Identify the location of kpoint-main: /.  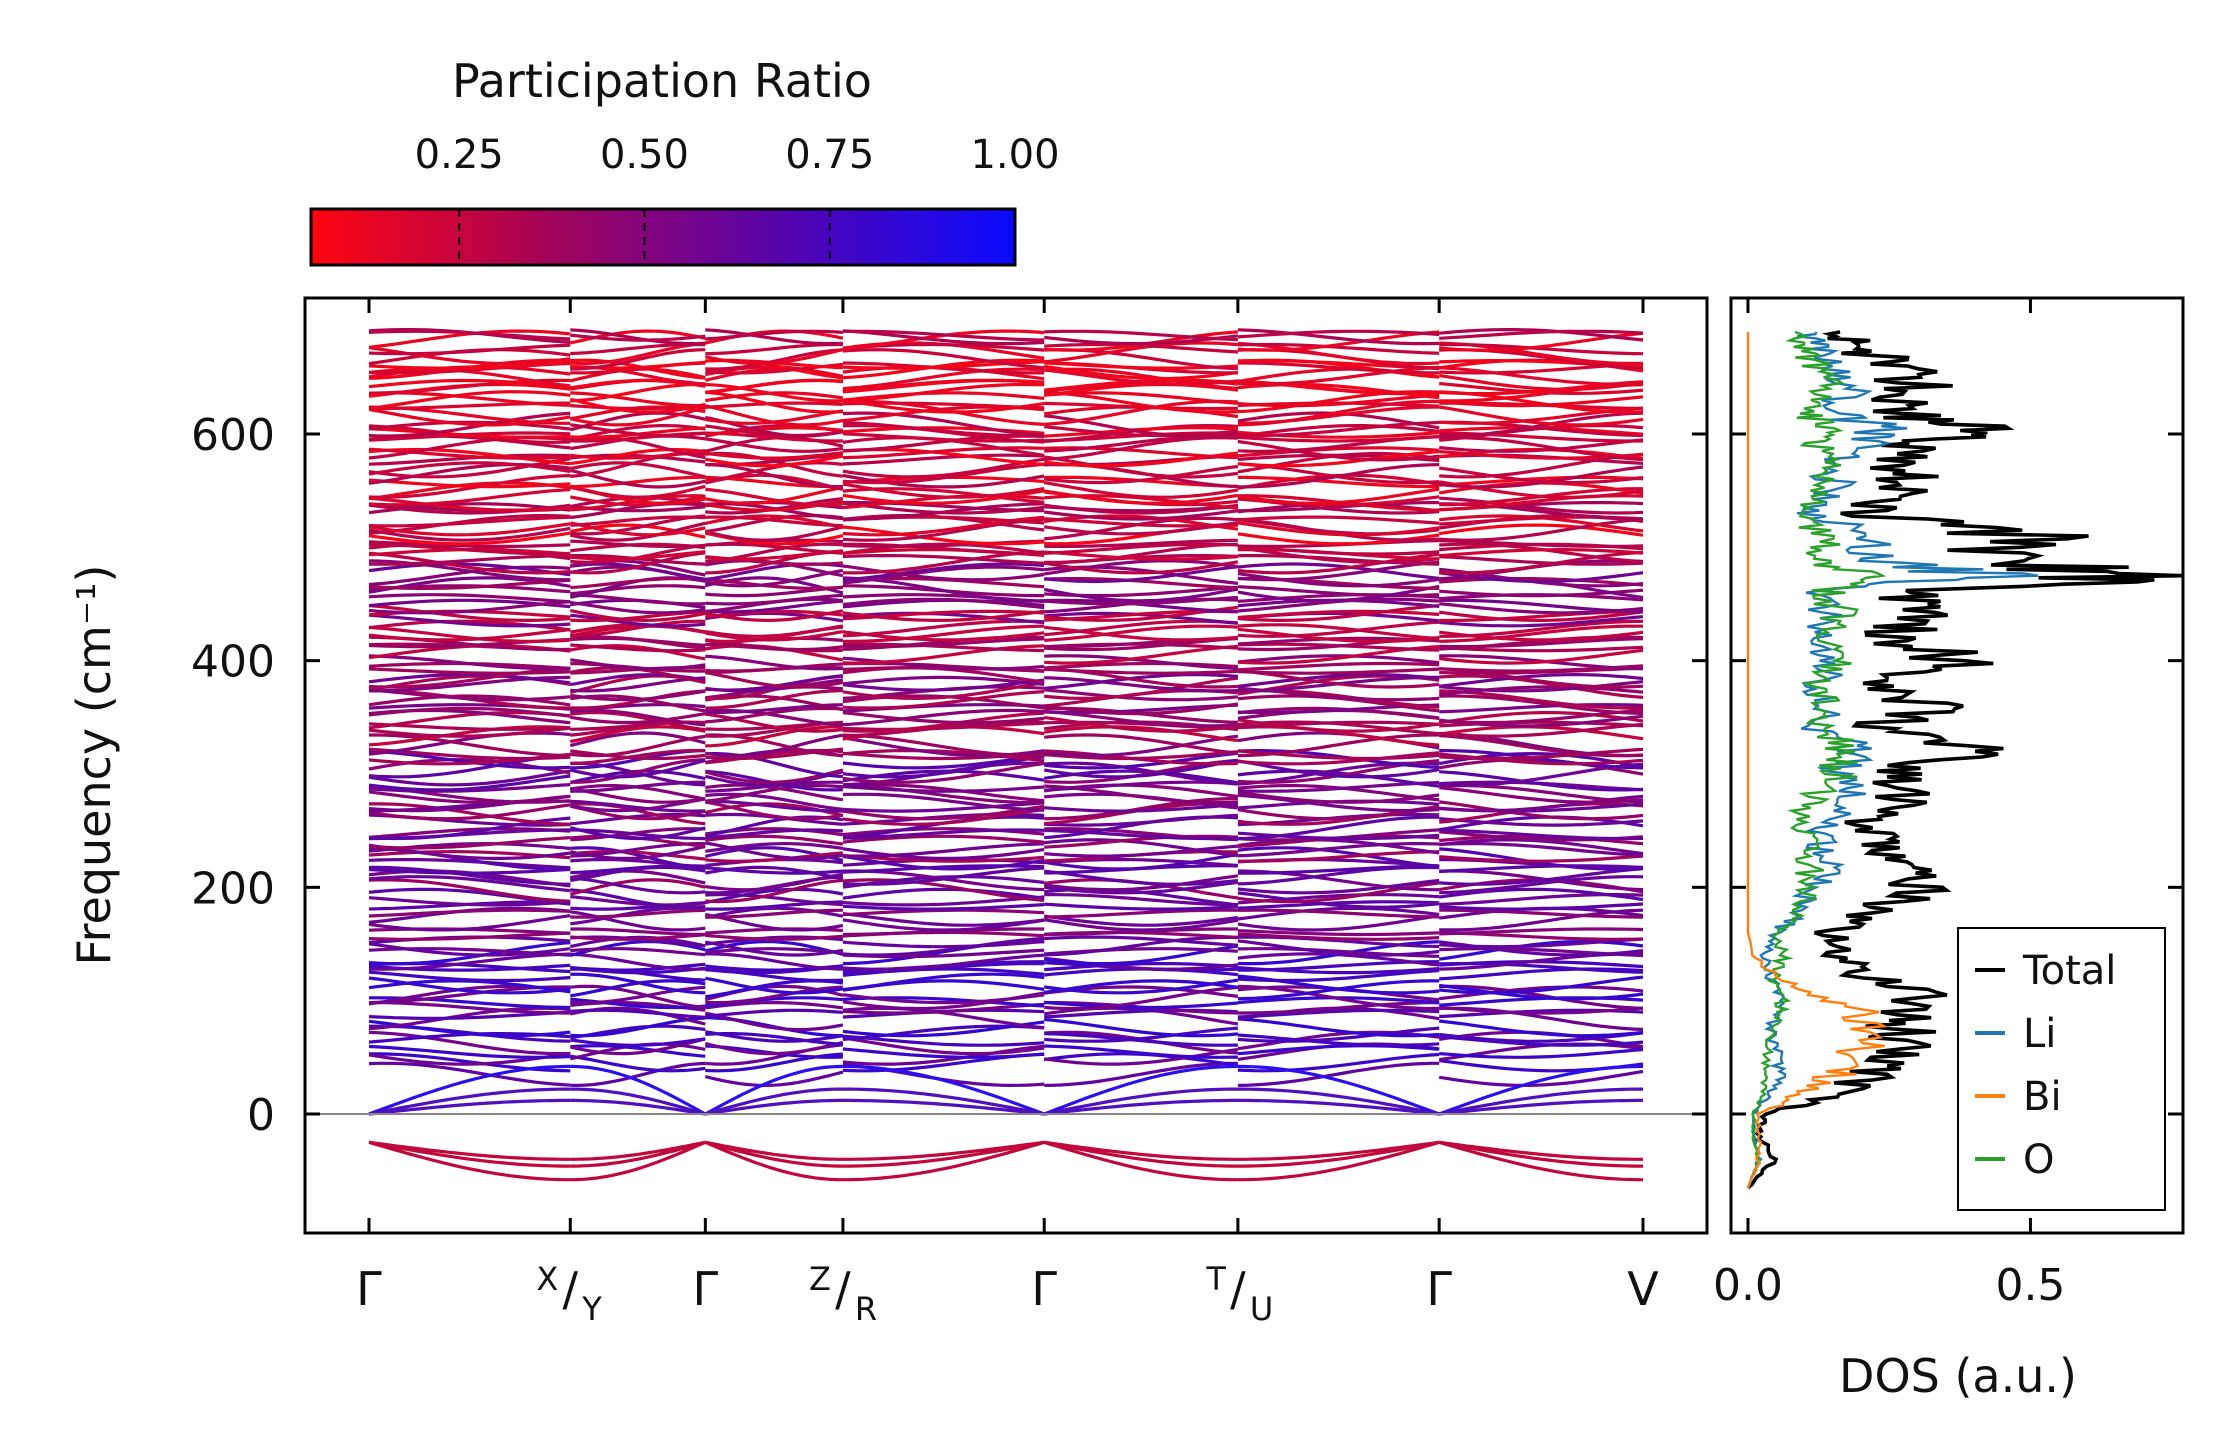
(571, 1289).